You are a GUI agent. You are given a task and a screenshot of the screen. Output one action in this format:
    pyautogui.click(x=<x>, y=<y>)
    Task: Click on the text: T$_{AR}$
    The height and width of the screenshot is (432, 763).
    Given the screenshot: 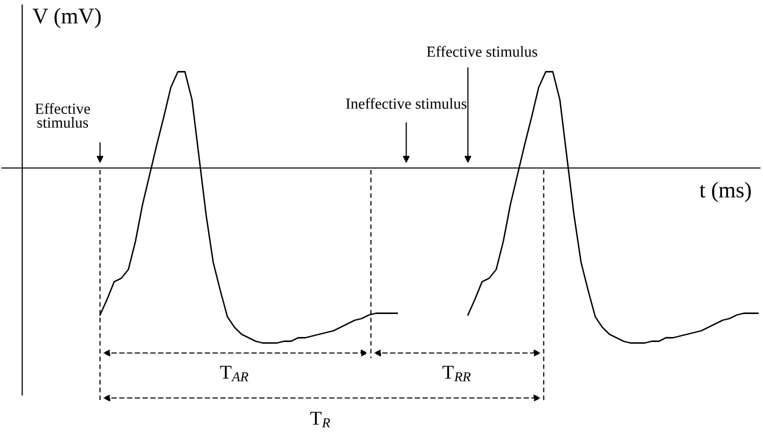 What is the action you would take?
    pyautogui.click(x=234, y=374)
    